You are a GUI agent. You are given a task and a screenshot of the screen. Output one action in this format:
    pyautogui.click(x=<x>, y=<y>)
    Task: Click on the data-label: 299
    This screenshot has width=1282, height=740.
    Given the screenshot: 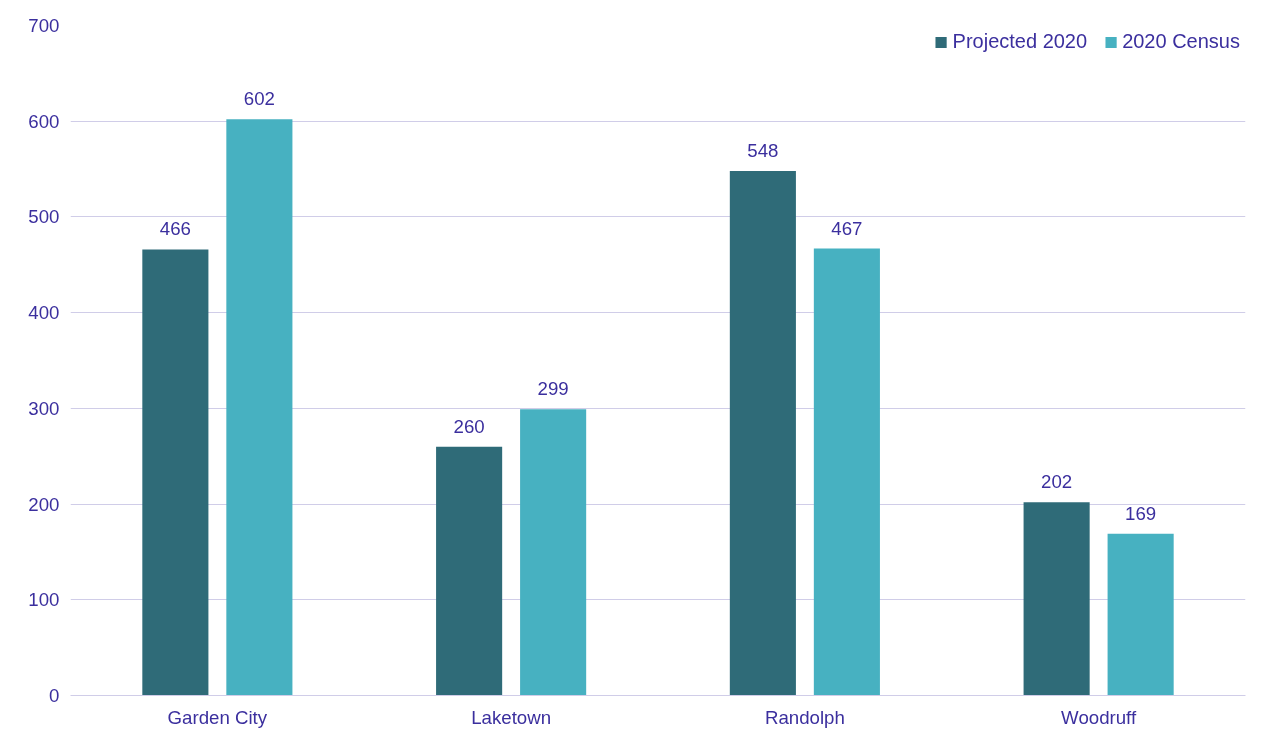 What is the action you would take?
    pyautogui.click(x=553, y=389)
    